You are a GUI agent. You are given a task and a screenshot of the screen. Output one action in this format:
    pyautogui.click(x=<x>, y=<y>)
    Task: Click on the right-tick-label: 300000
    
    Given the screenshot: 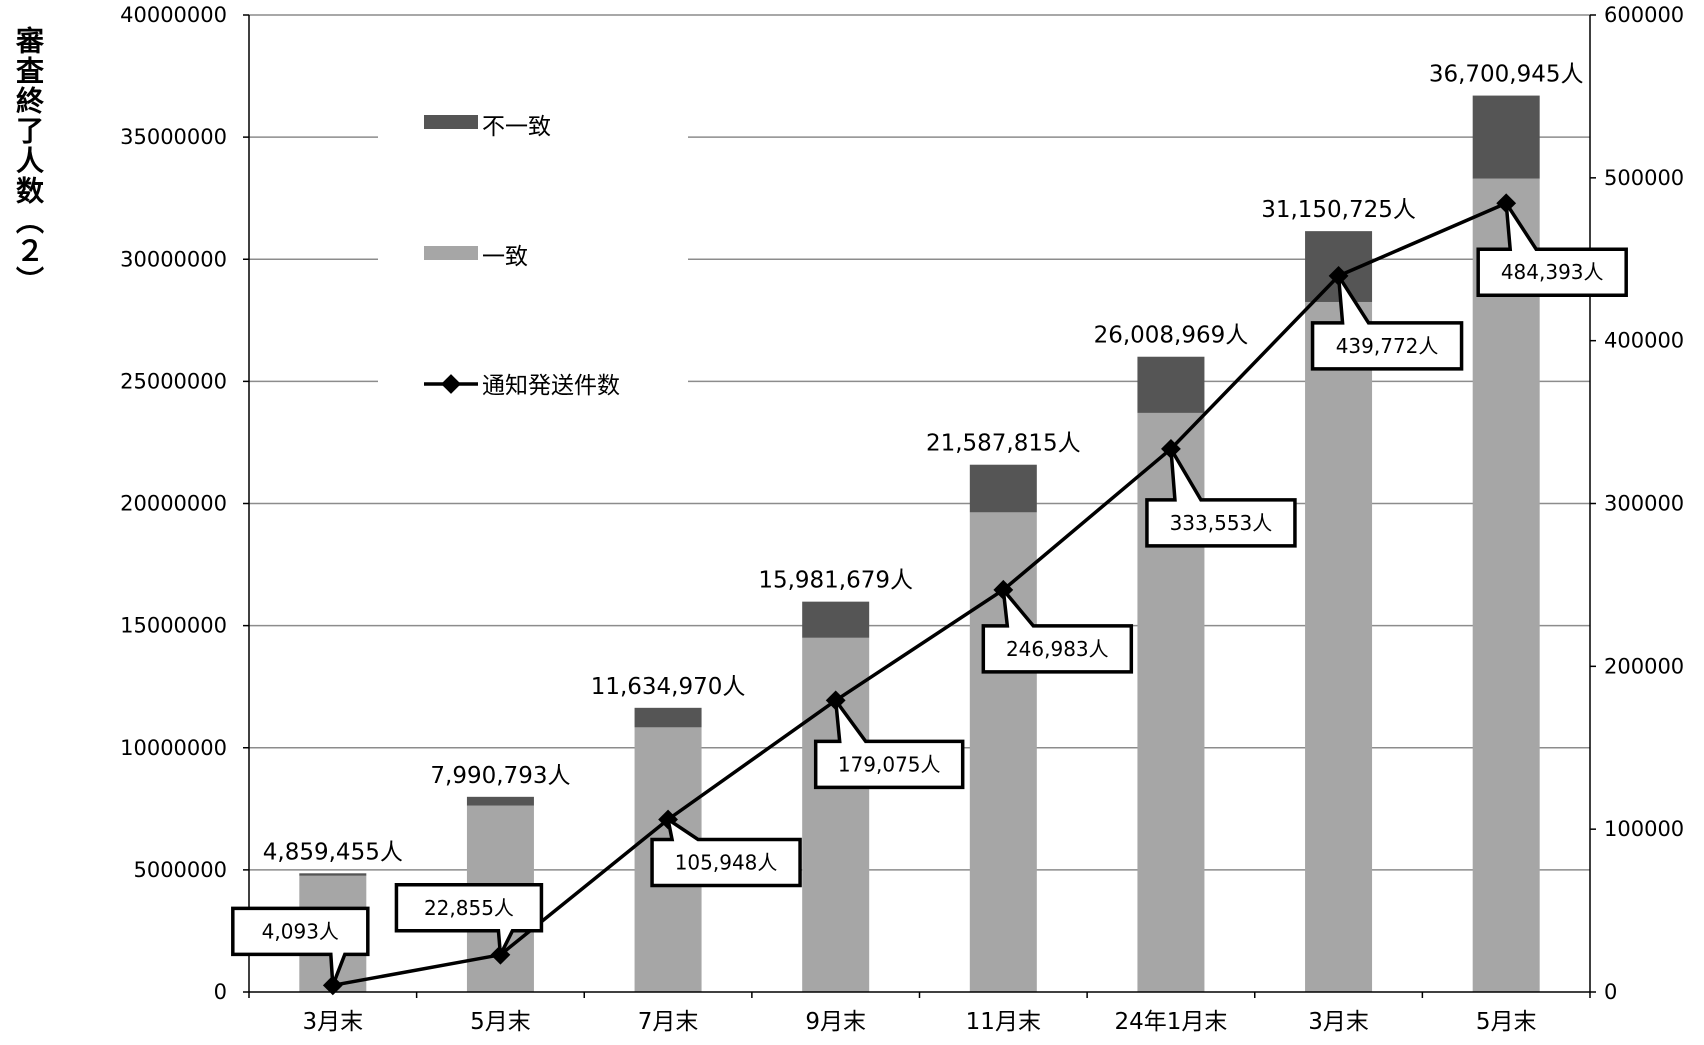 What is the action you would take?
    pyautogui.click(x=1644, y=504)
    